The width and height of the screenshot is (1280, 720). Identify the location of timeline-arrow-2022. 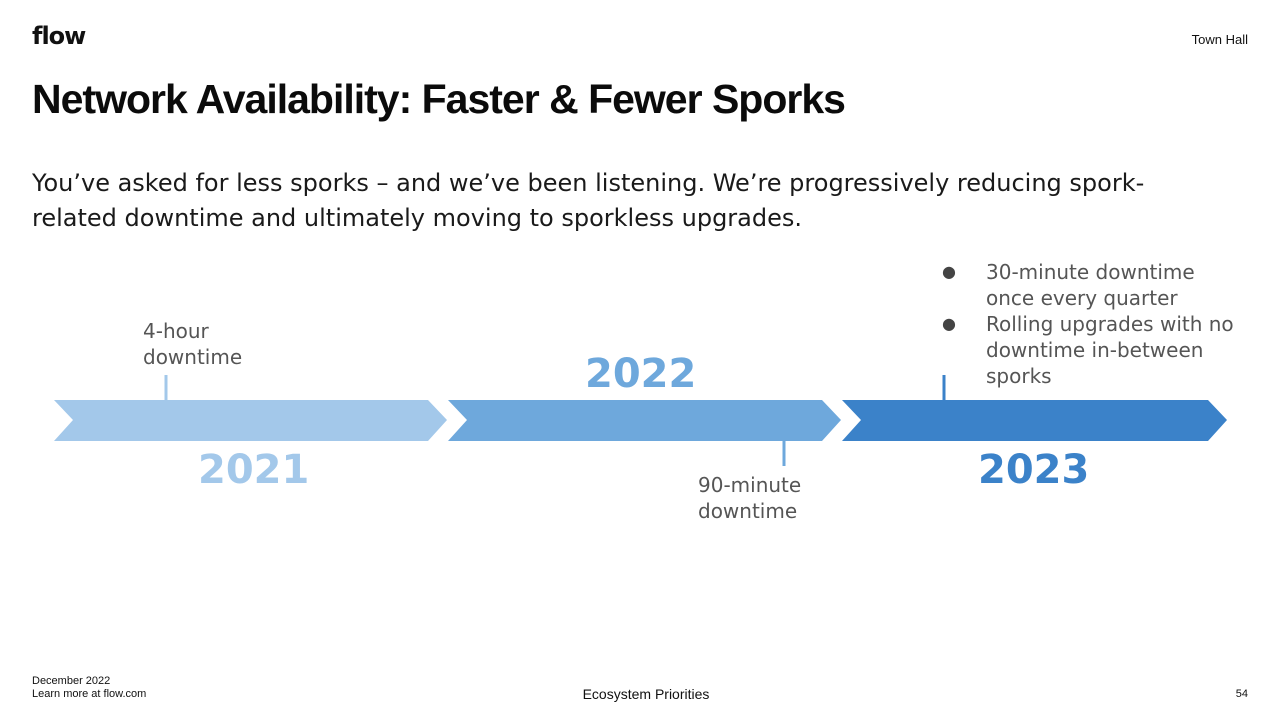
(644, 420).